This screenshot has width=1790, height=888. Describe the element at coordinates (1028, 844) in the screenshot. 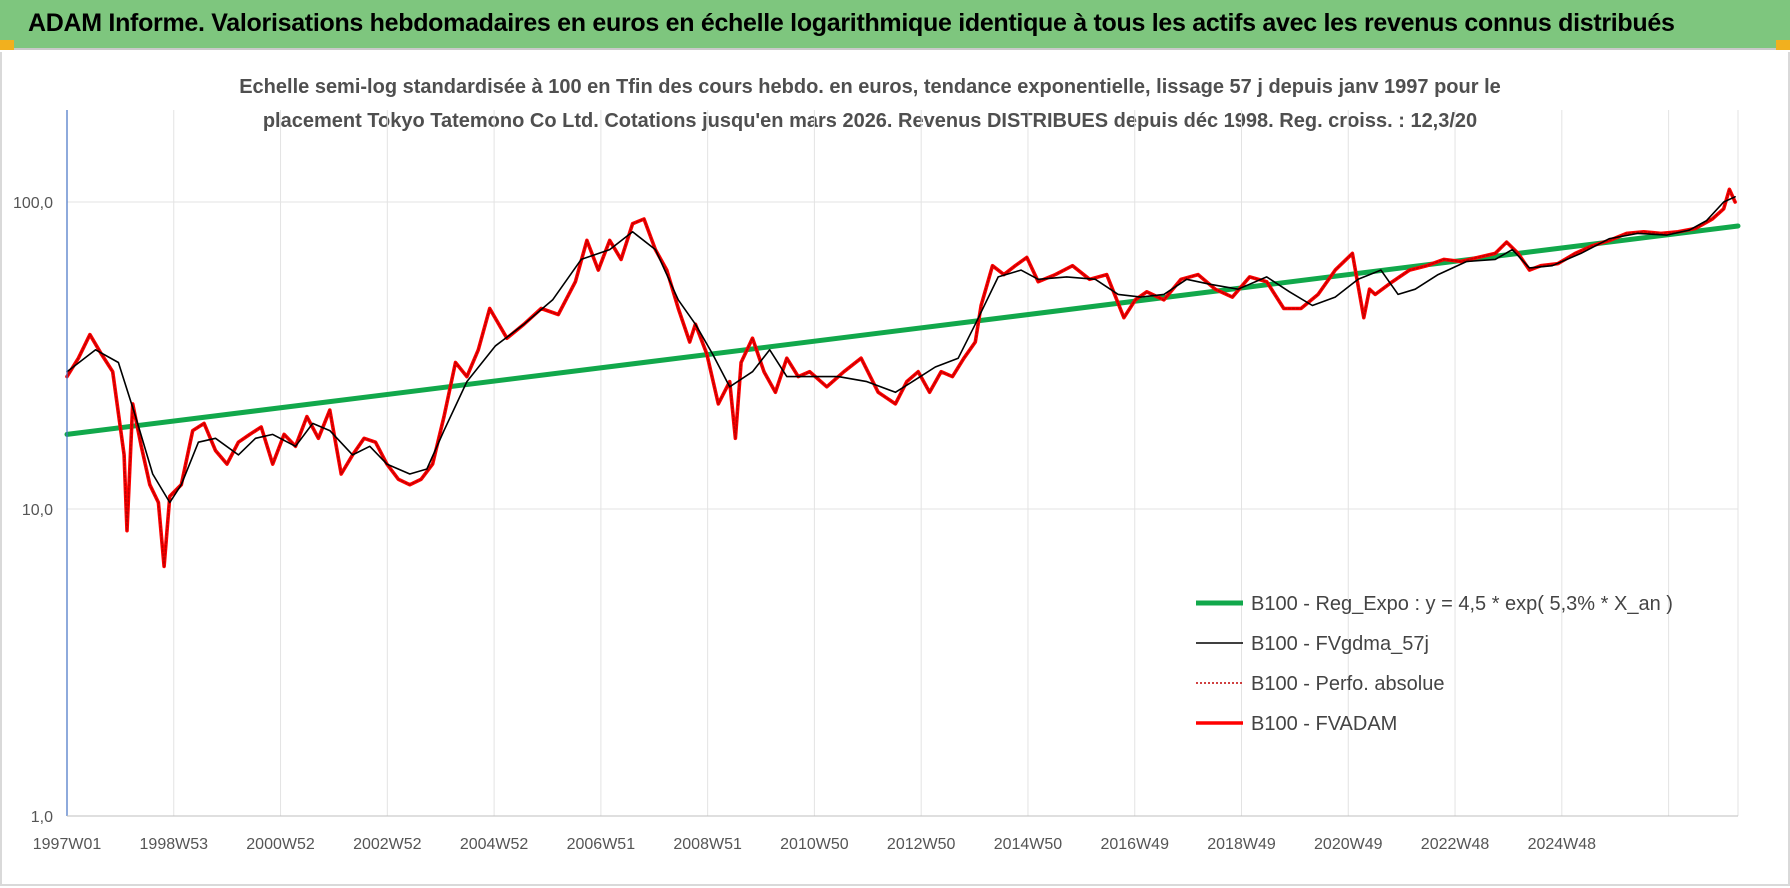

I see `x-tick-label: 2014W50` at that location.